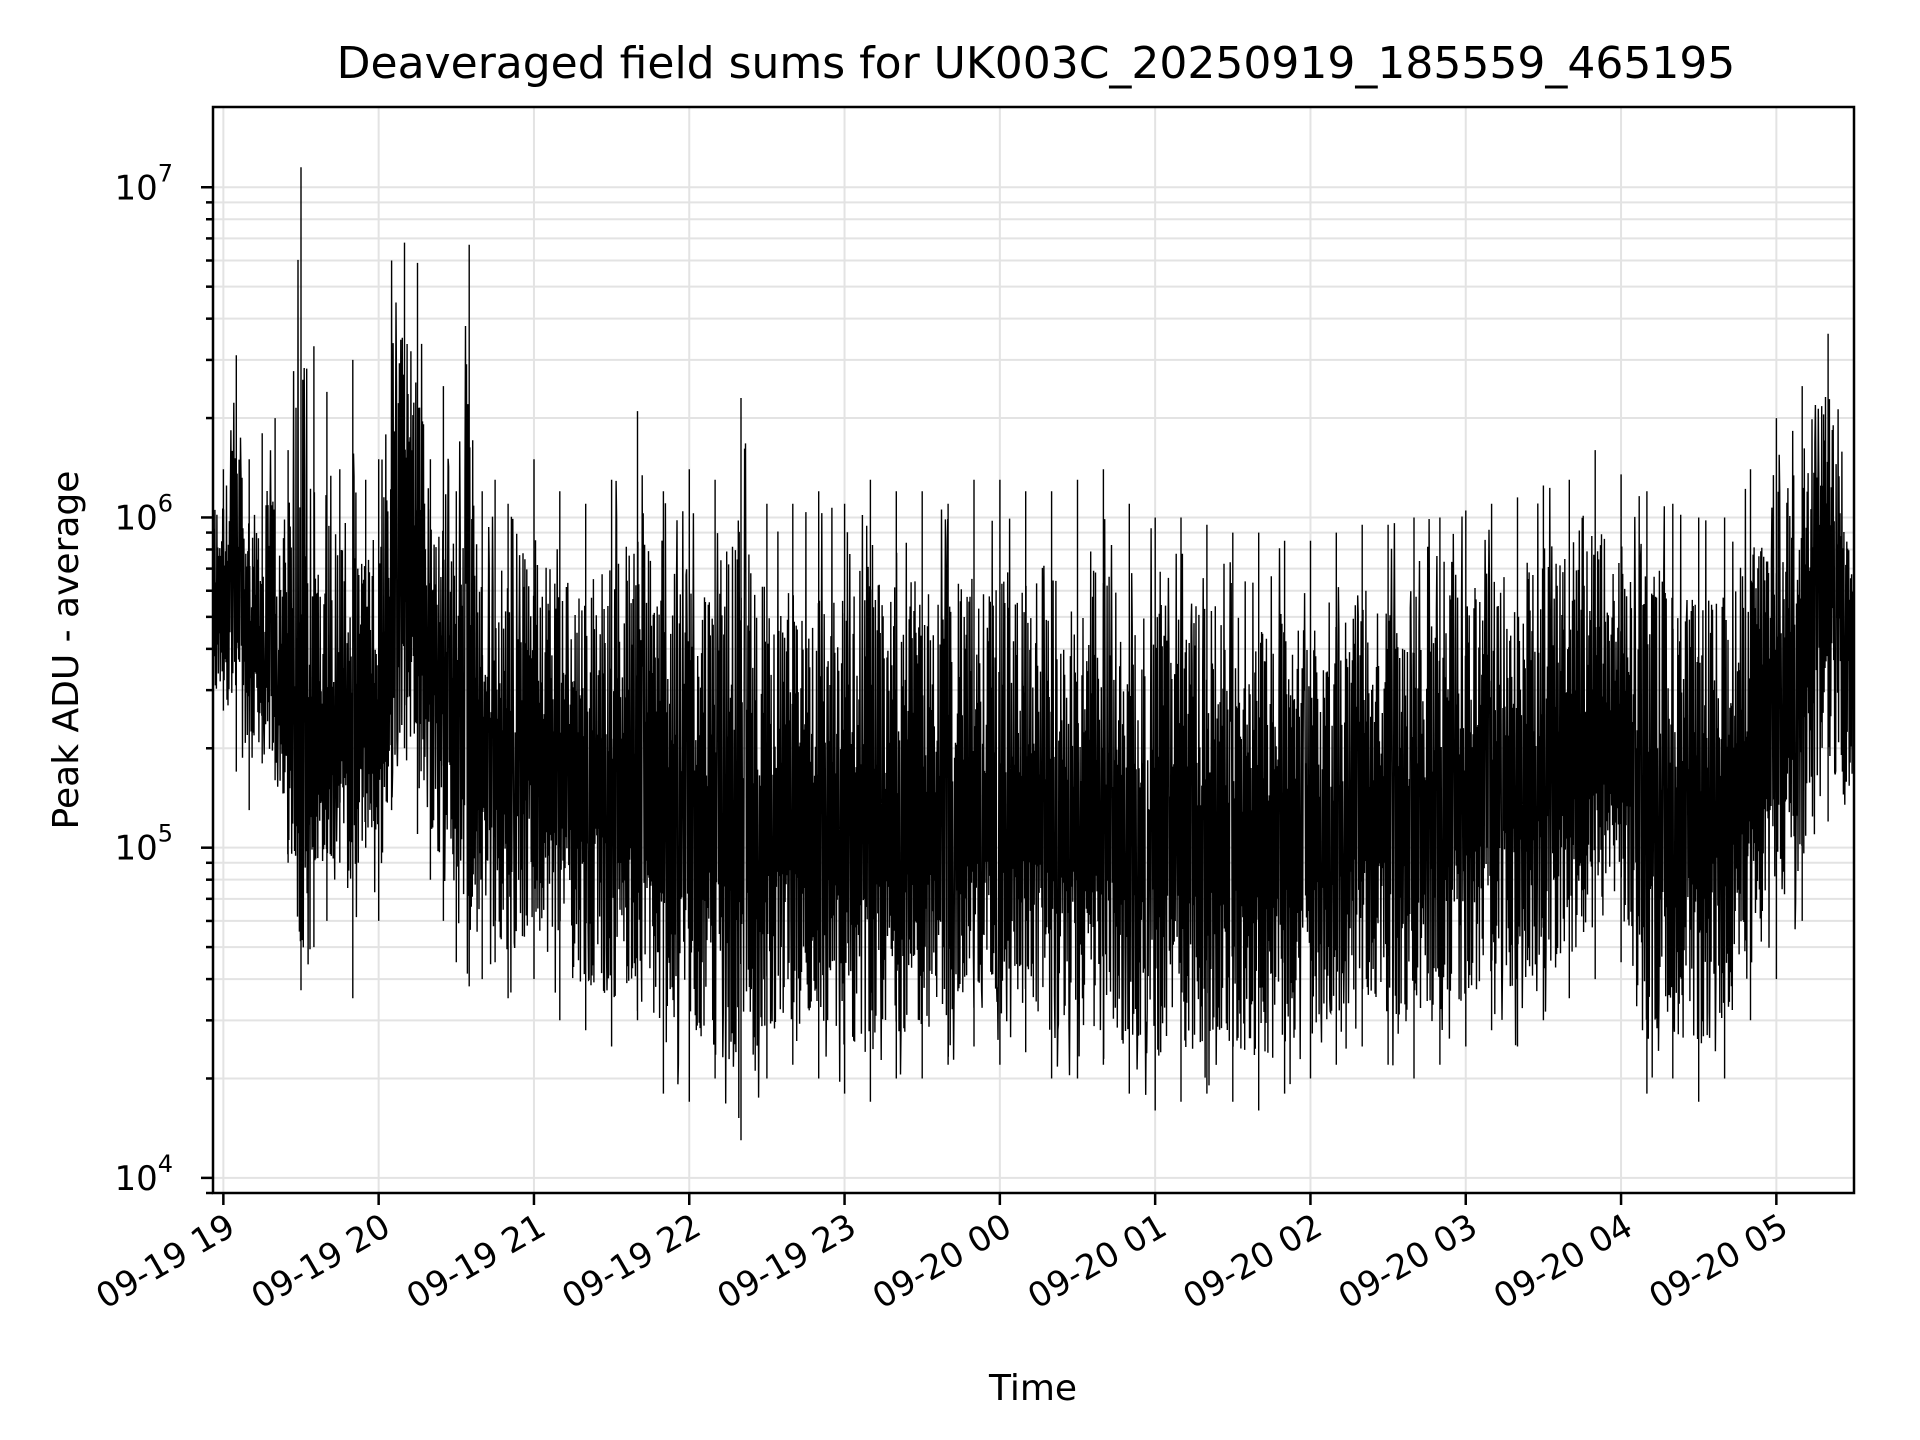  I want to click on x-axis-label: Time, so click(1032, 1388).